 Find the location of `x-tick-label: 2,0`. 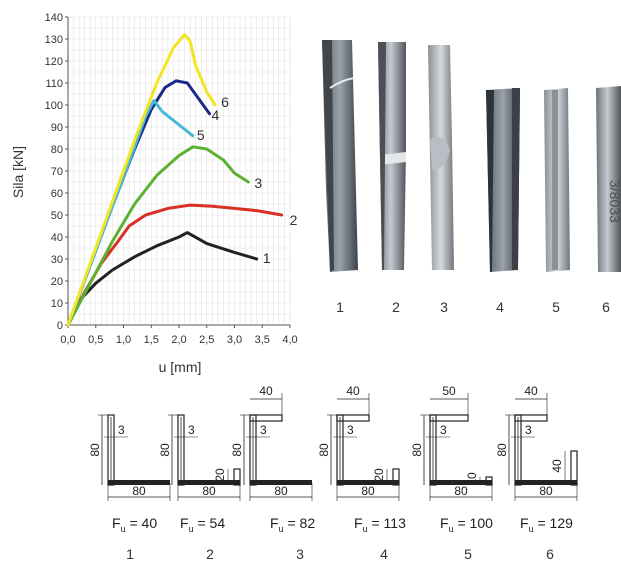

x-tick-label: 2,0 is located at coordinates (178, 340).